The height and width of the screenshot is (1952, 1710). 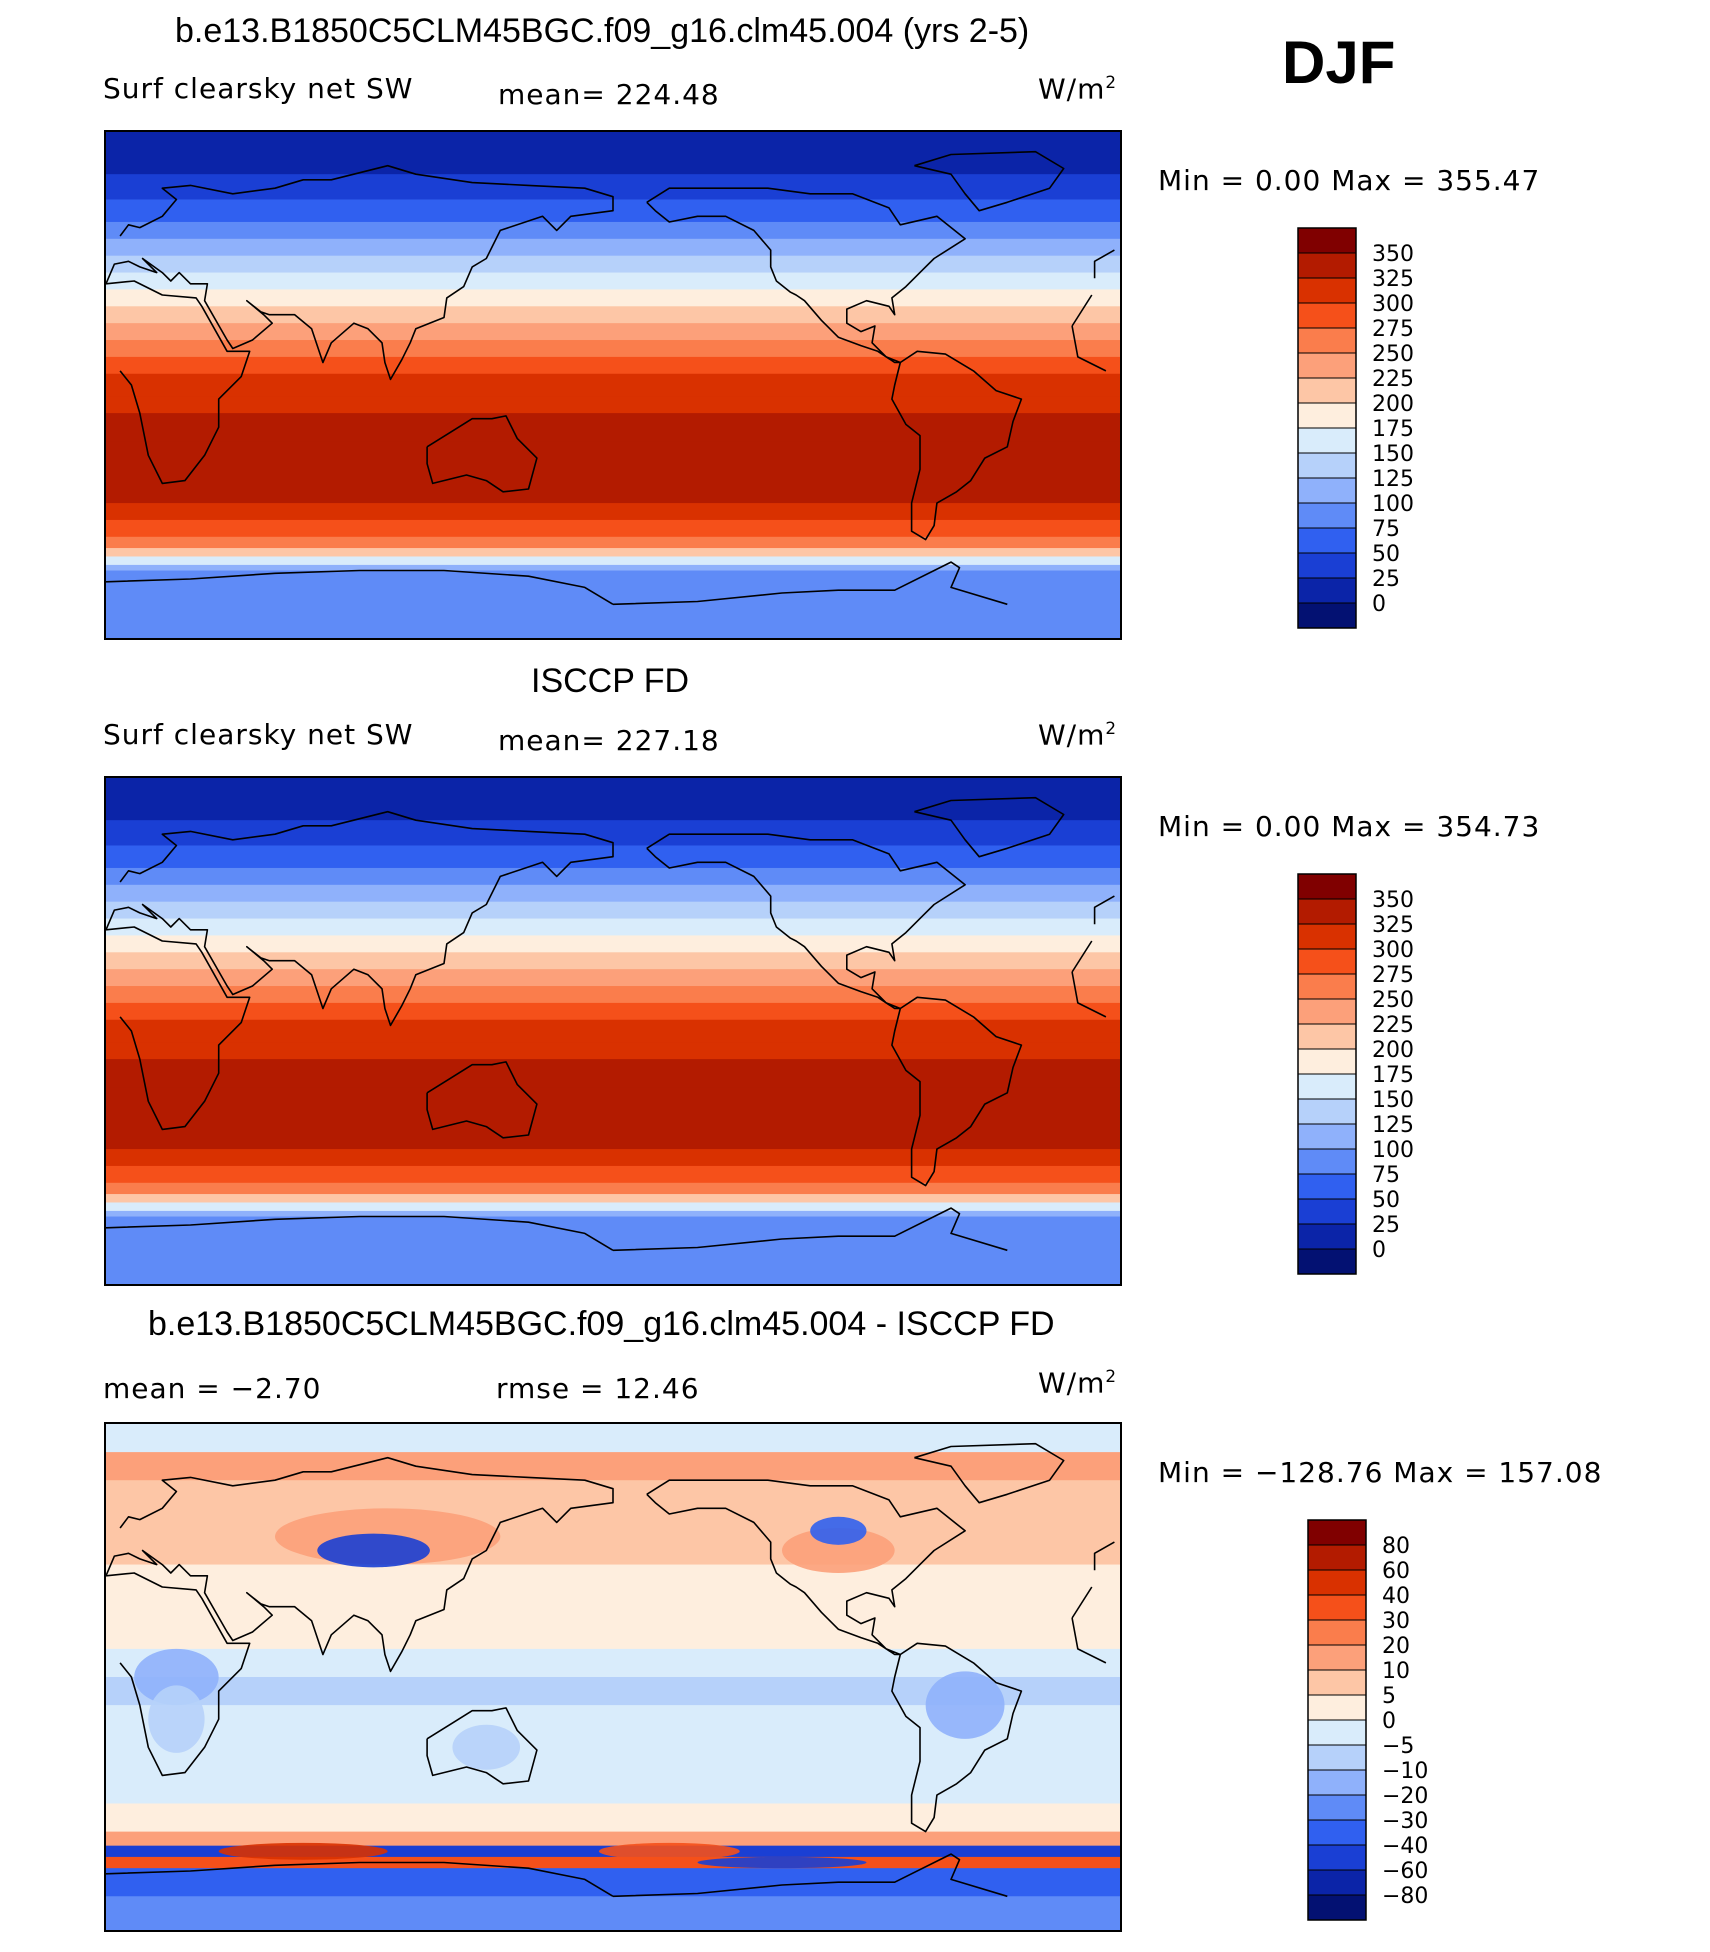 I want to click on panel-1-colorbar: 350 325 300 275 250 225 200 175 150 125 100 75 50 25 0, so click(x=1397, y=428).